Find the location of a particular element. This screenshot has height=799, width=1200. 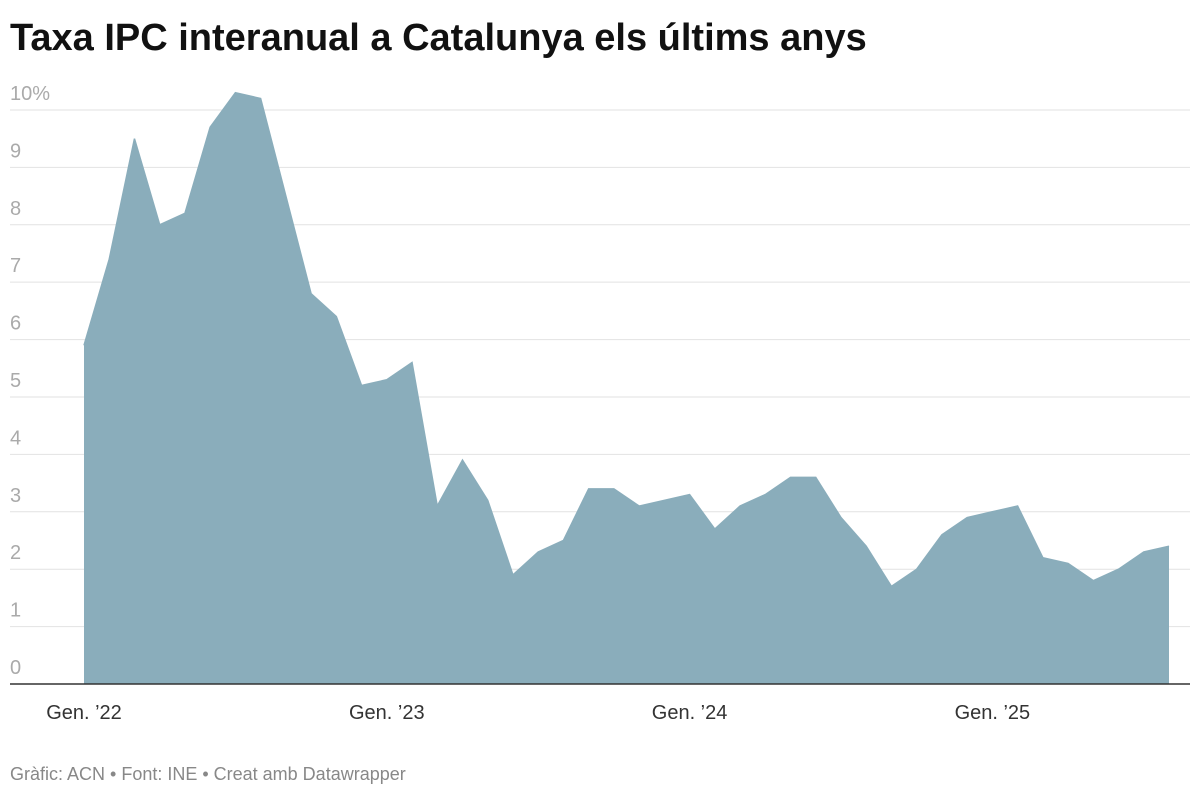

y-tick-label: 4 is located at coordinates (15, 438).